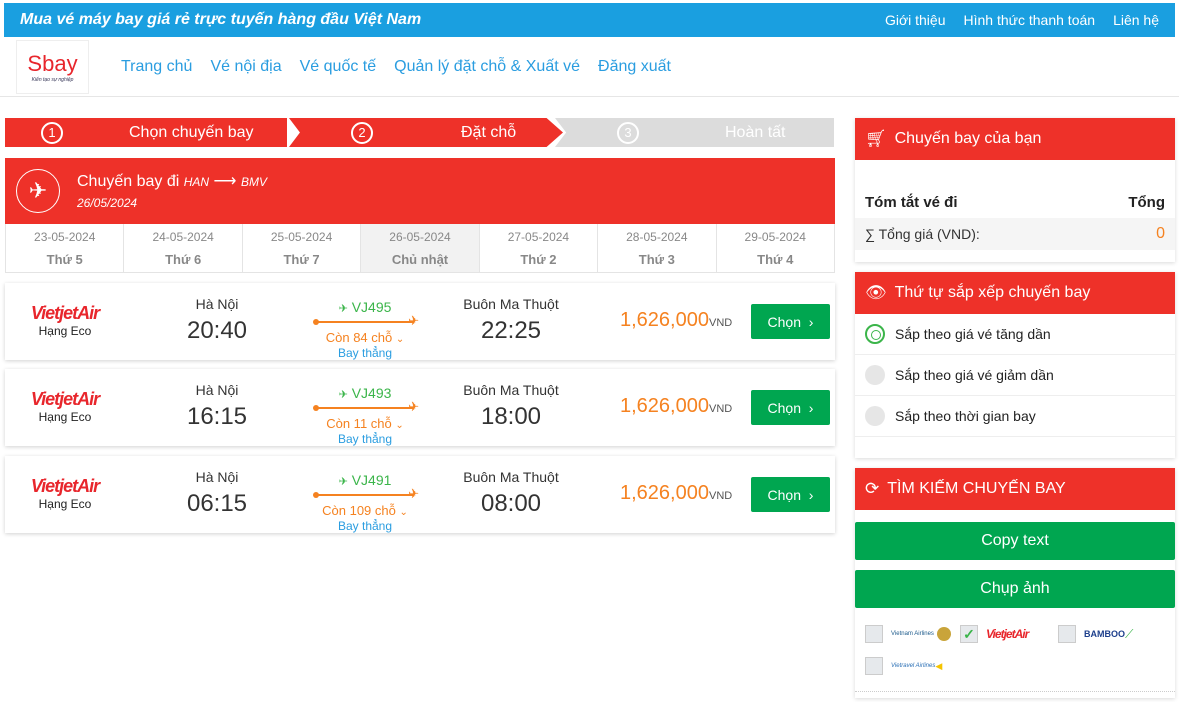 The height and width of the screenshot is (702, 1179). What do you see at coordinates (183, 248) in the screenshot?
I see `date-option: 24-05-2024 Thứ 6` at bounding box center [183, 248].